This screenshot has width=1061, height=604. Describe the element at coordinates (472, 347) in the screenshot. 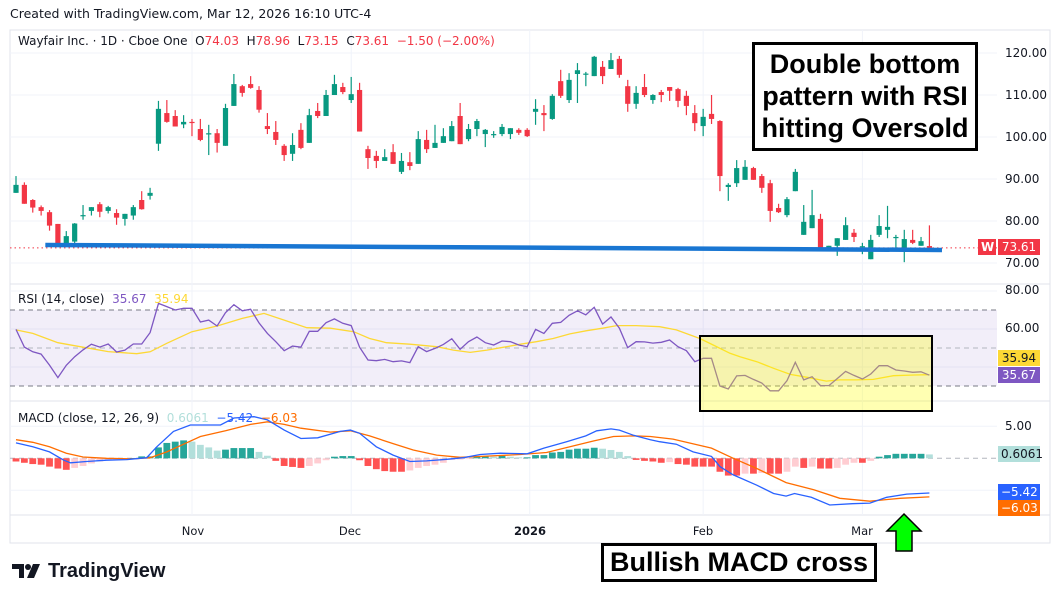

I see `rsi-pane` at that location.